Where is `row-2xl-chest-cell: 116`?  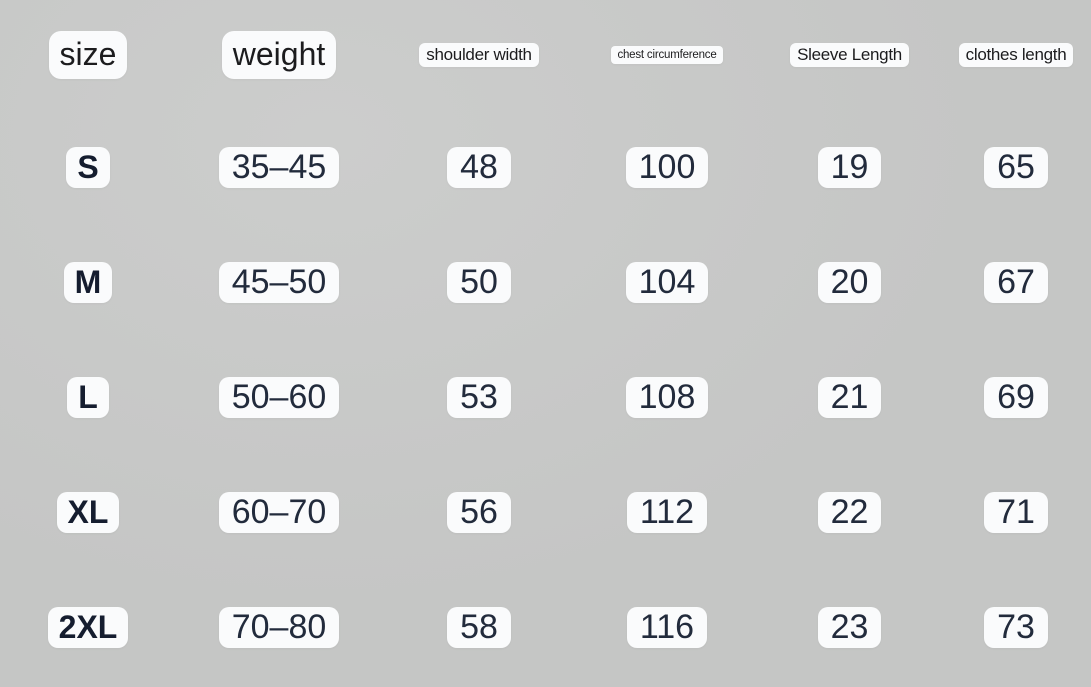 row-2xl-chest-cell: 116 is located at coordinates (667, 627).